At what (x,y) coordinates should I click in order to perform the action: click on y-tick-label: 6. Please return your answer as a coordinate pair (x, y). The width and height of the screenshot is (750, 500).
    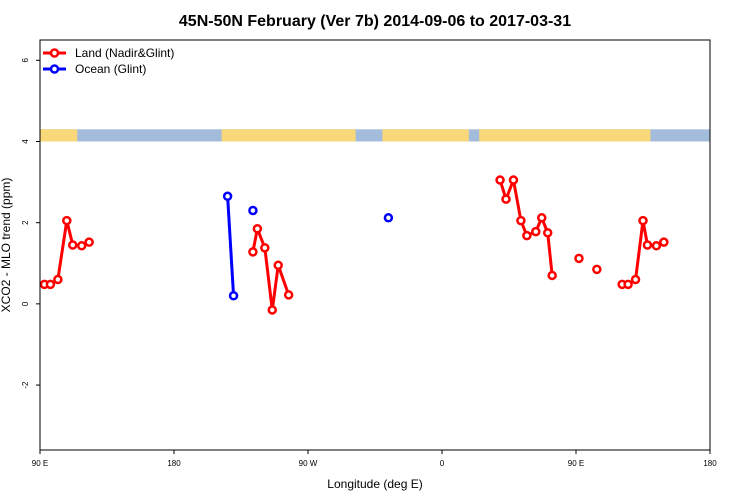
    Looking at the image, I should click on (25, 60).